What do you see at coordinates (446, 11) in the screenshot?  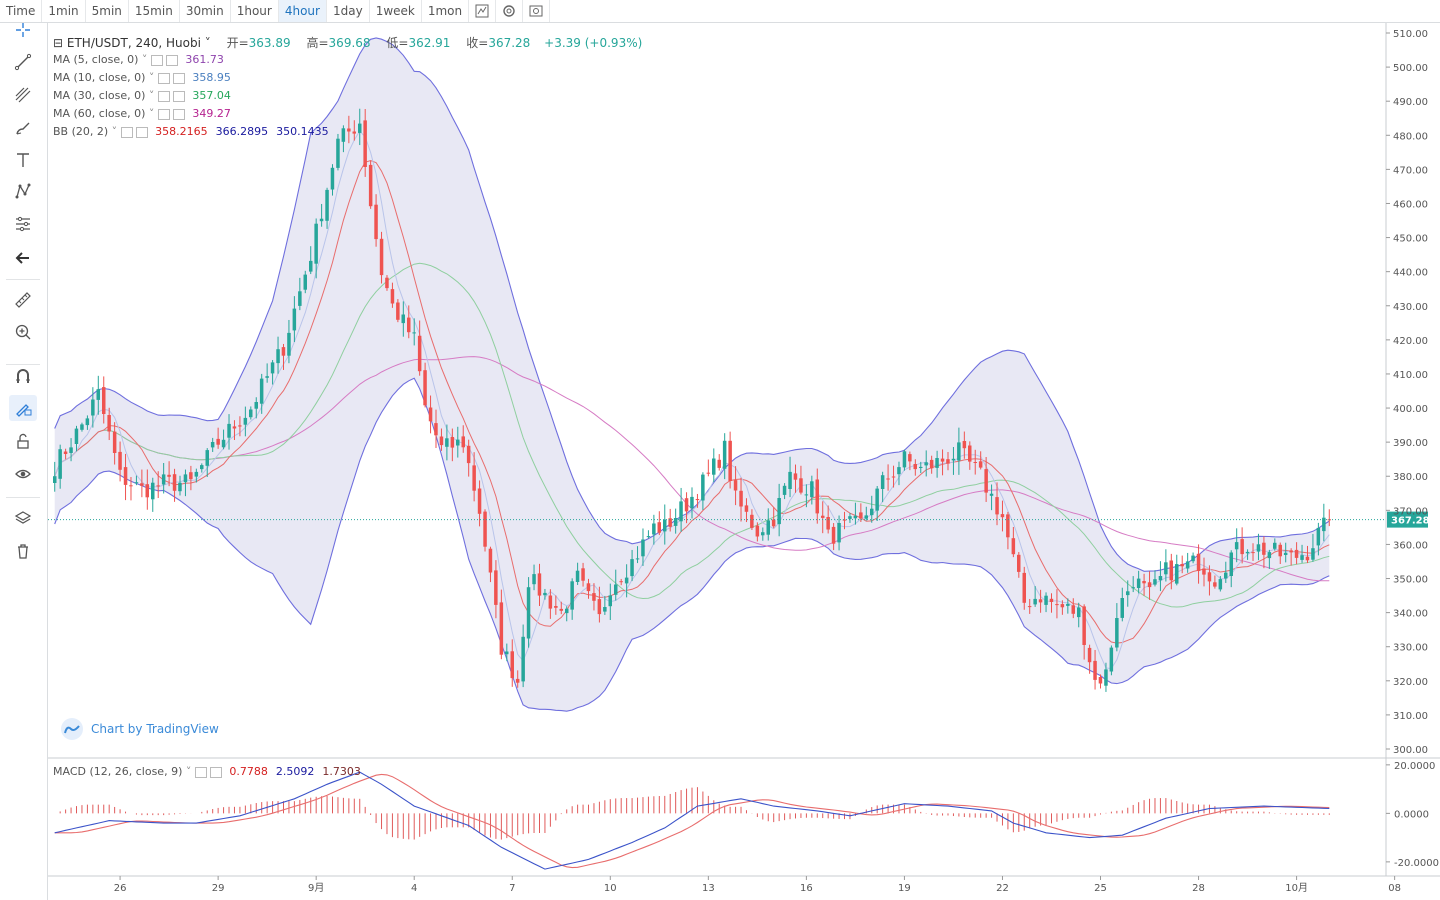 I see `timeframe-1mon: 1mon` at bounding box center [446, 11].